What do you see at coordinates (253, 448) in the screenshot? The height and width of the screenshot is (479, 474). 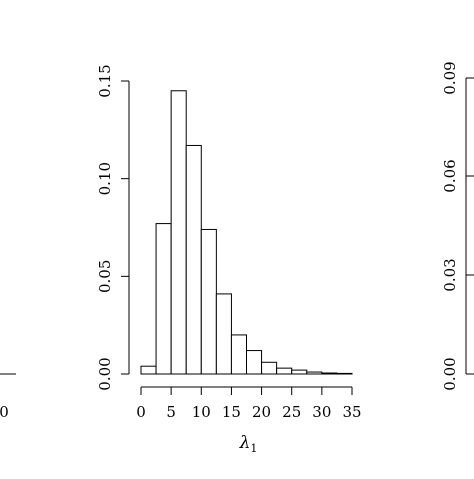 I see `x-axis-label-subscript: 1` at bounding box center [253, 448].